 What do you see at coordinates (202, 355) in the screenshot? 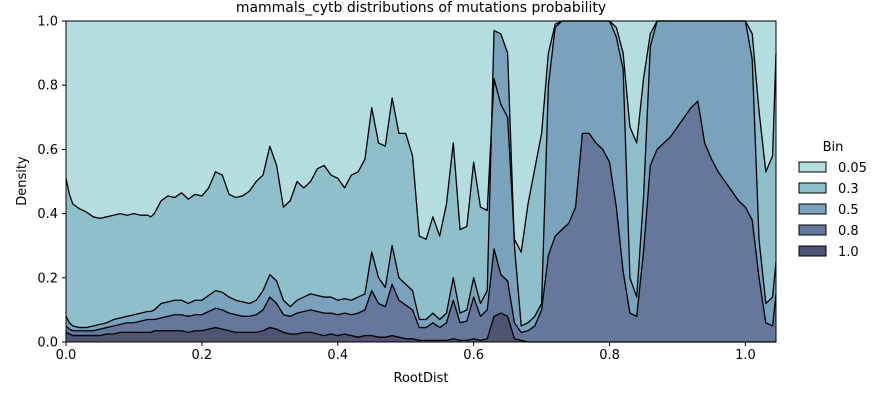
I see `x-tick-label: 0.2` at bounding box center [202, 355].